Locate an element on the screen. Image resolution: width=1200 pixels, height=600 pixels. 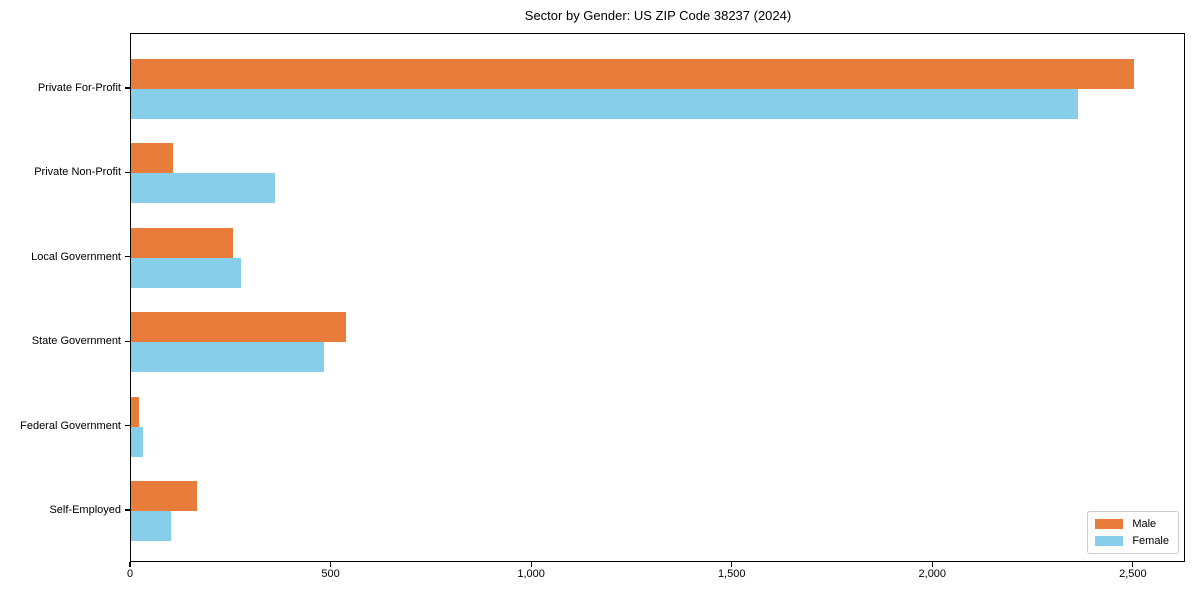
bar-male-private-non-profit is located at coordinates (152, 158).